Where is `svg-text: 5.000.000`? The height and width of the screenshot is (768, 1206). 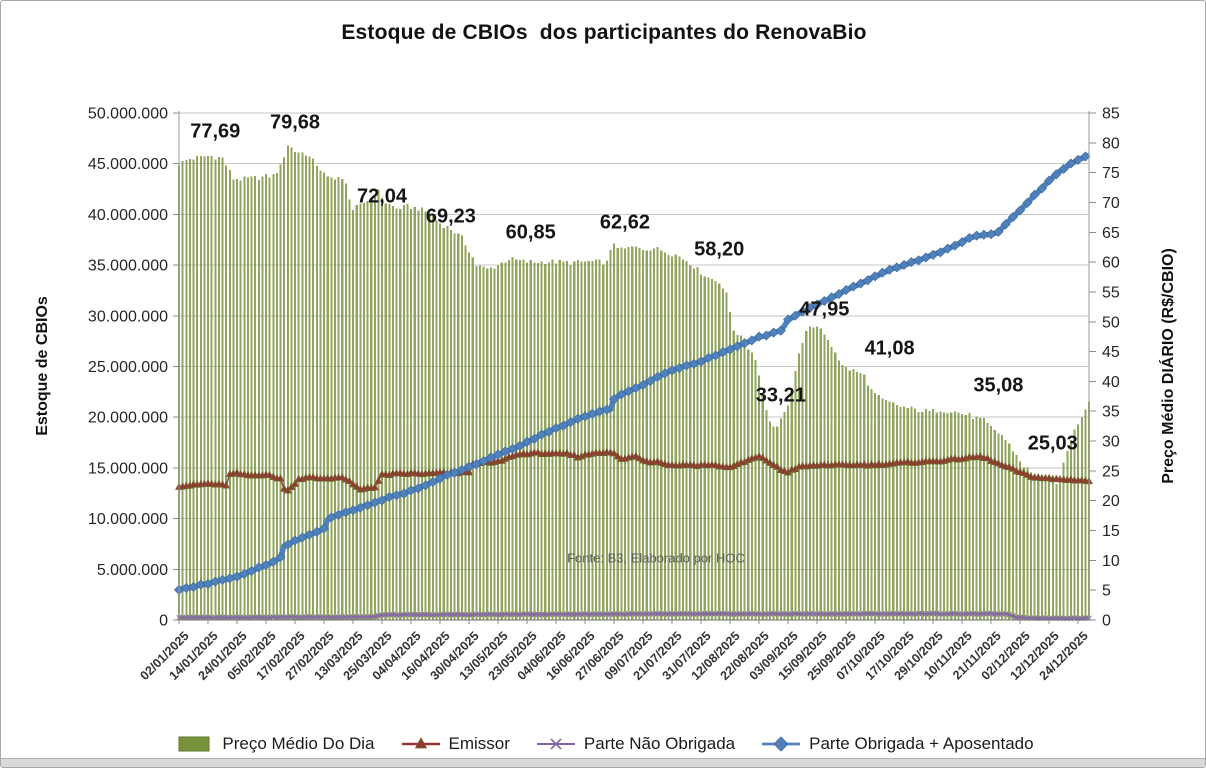 svg-text: 5.000.000 is located at coordinates (132, 570).